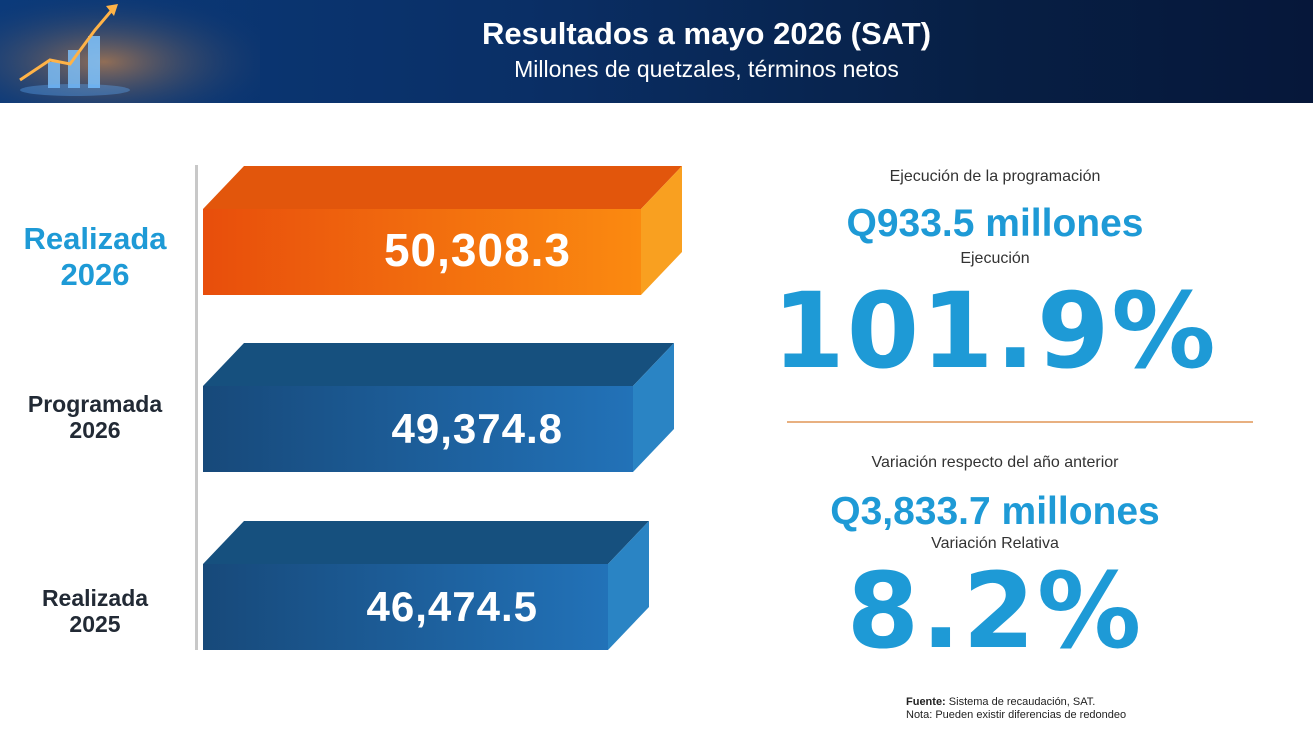  What do you see at coordinates (95, 624) in the screenshot?
I see `category-label-line: 2025` at bounding box center [95, 624].